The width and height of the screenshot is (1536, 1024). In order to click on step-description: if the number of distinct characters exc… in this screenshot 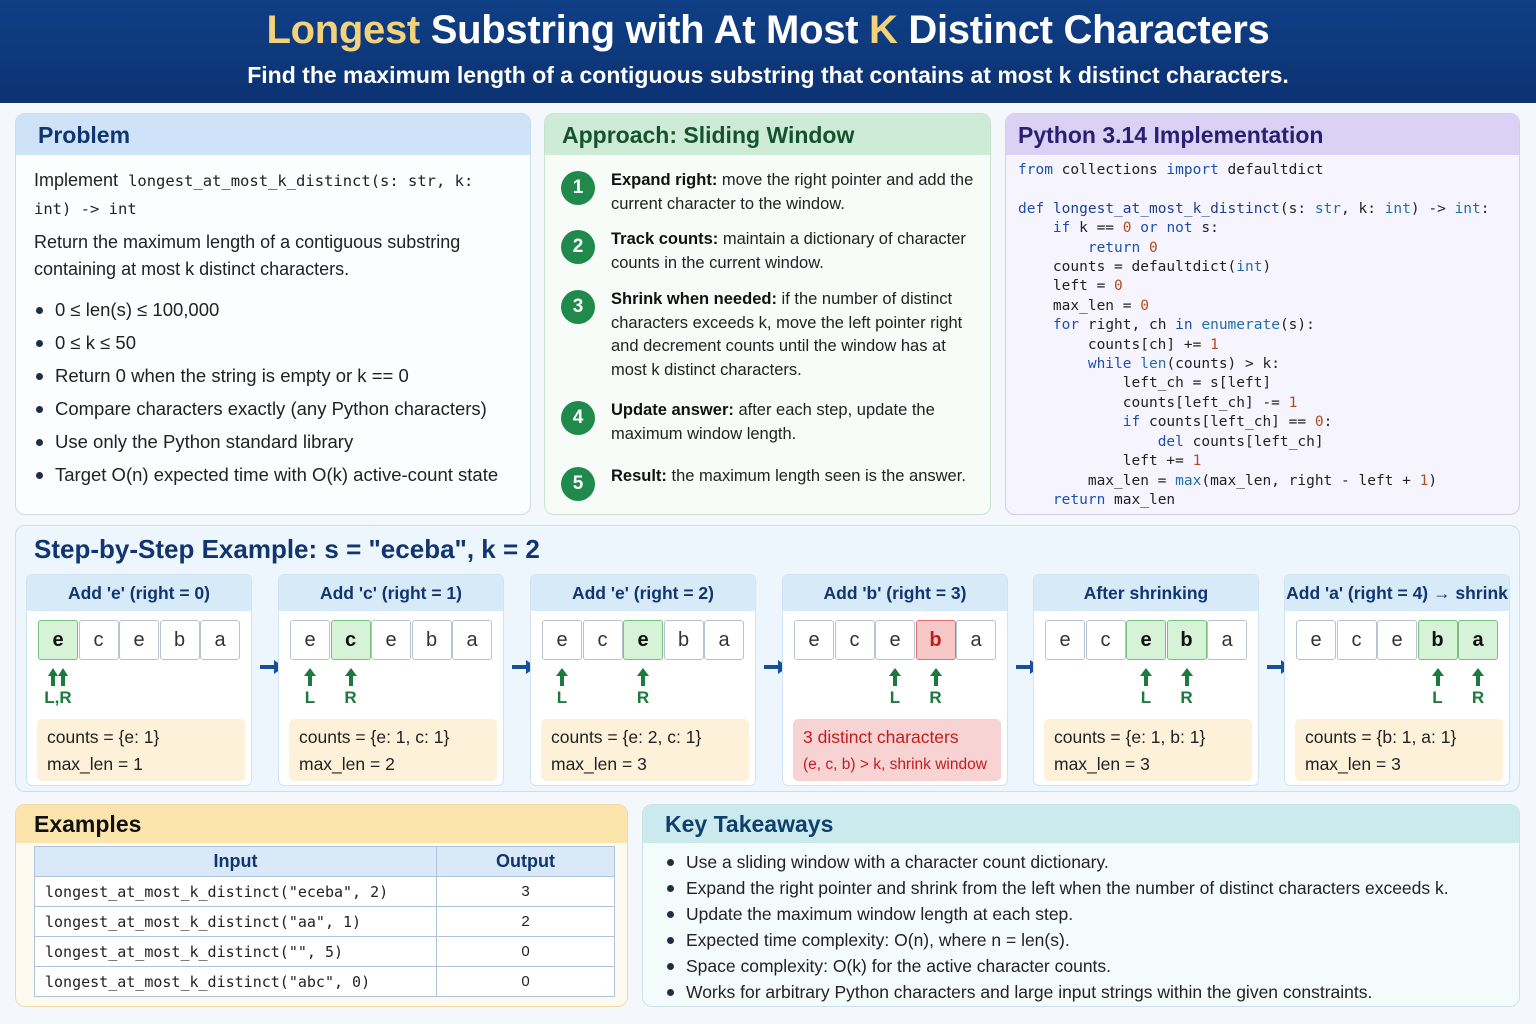, I will do `click(787, 334)`.